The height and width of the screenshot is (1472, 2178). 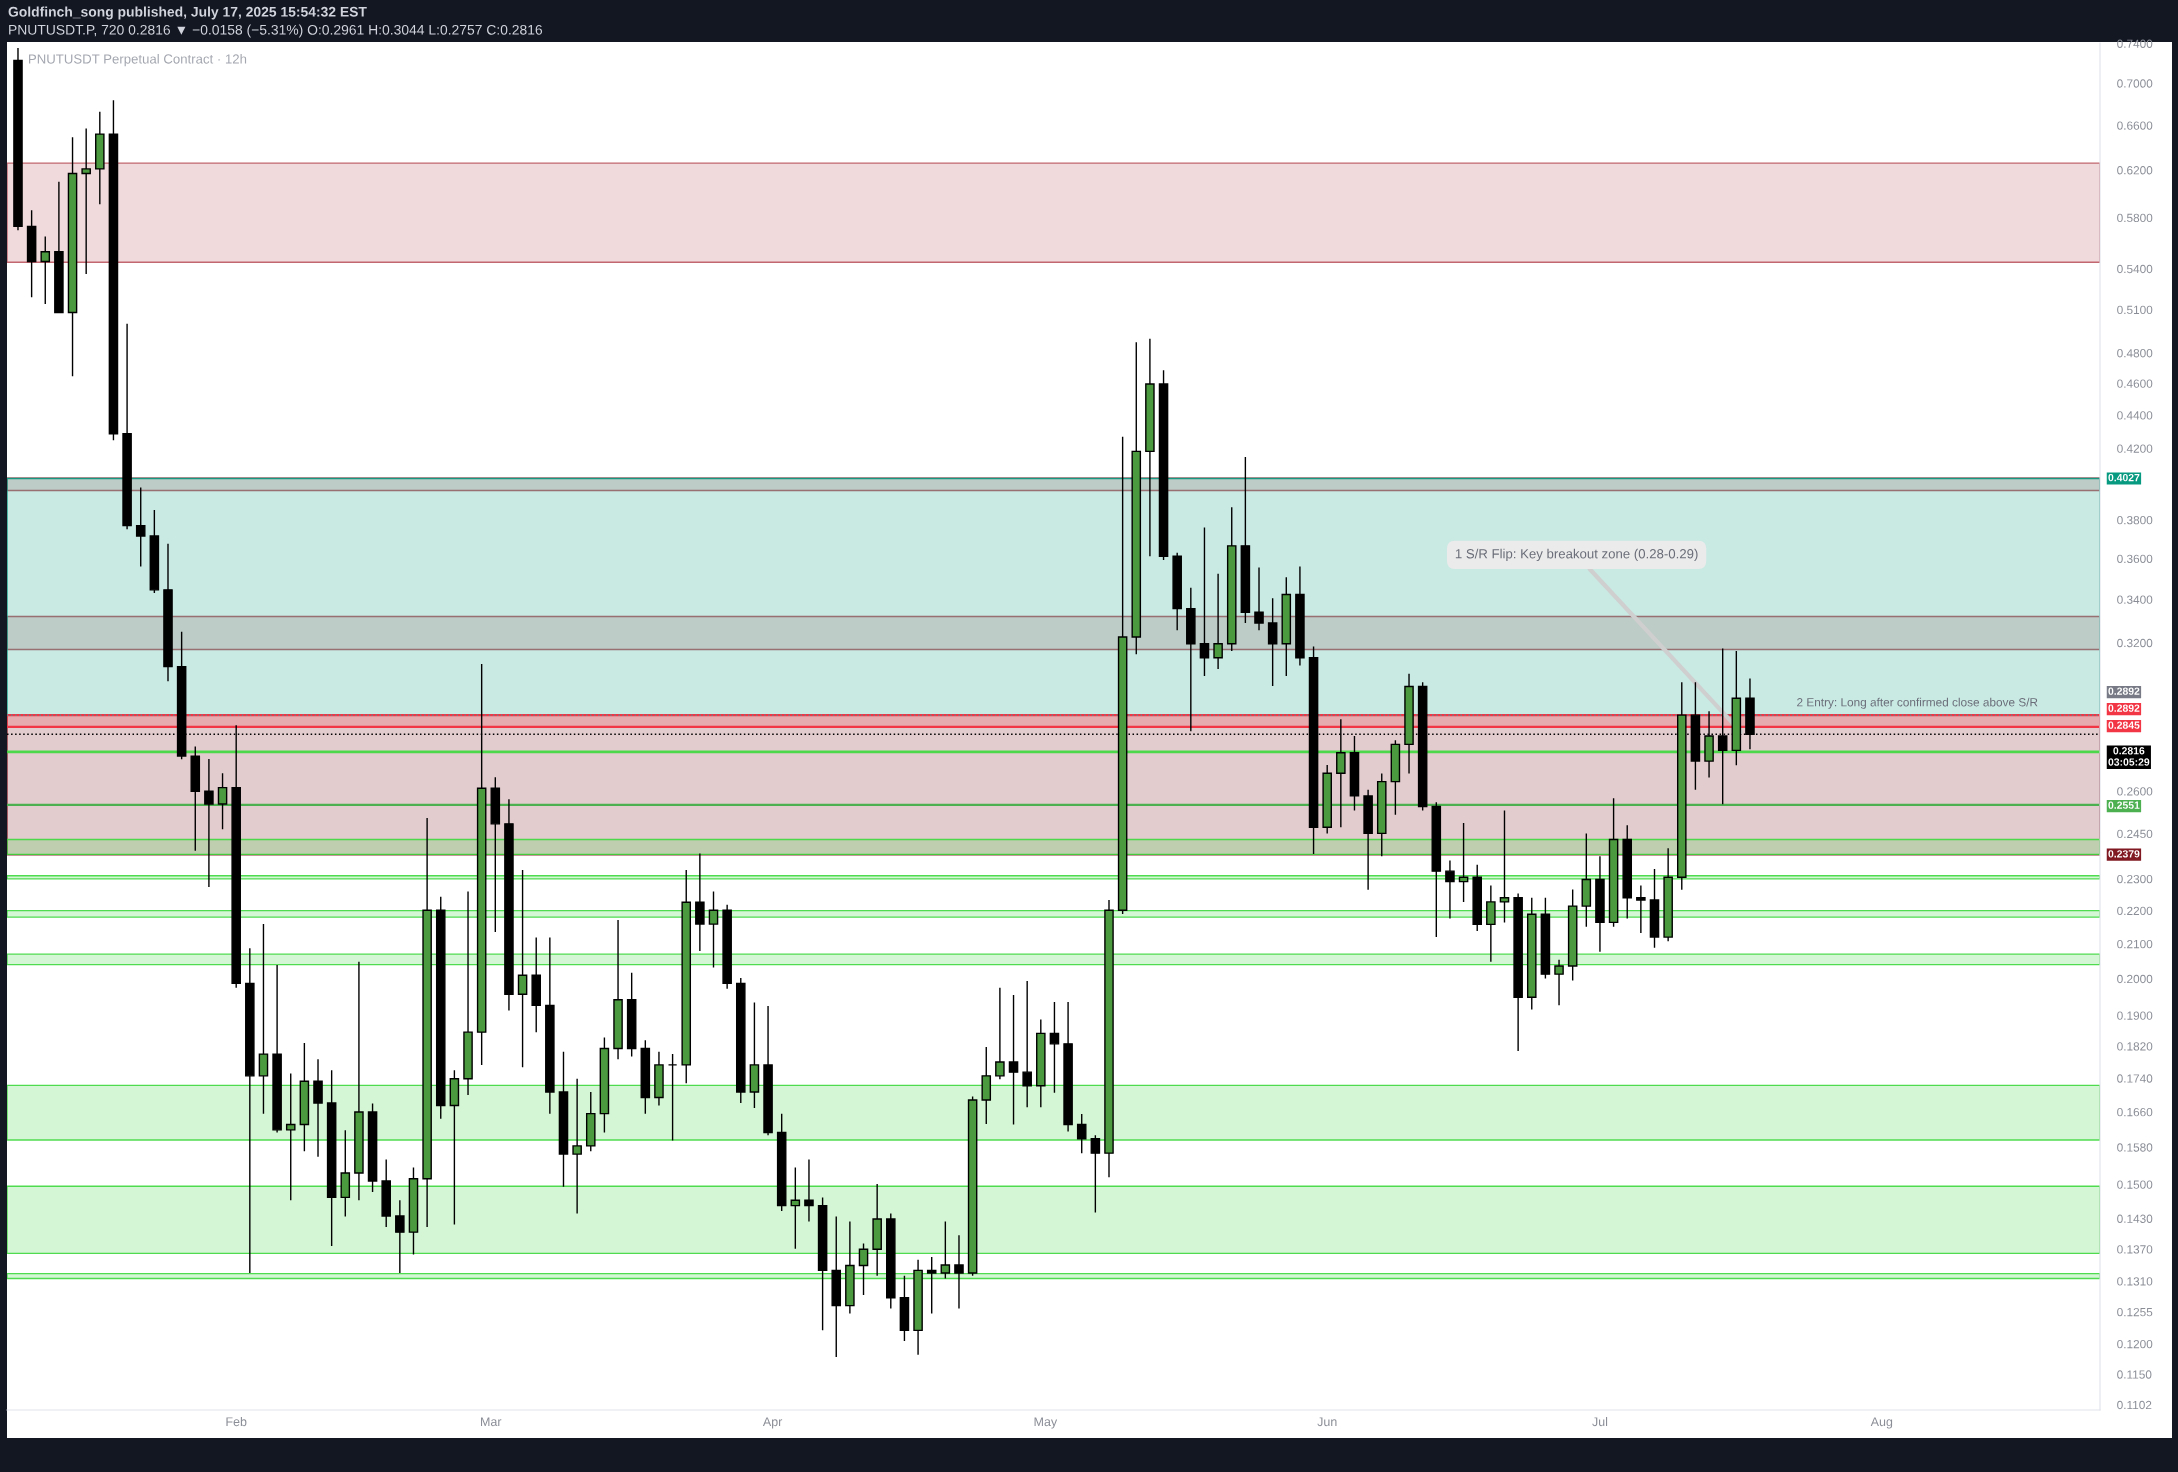 I want to click on y-tick-label: 0.3200, so click(x=2135, y=643).